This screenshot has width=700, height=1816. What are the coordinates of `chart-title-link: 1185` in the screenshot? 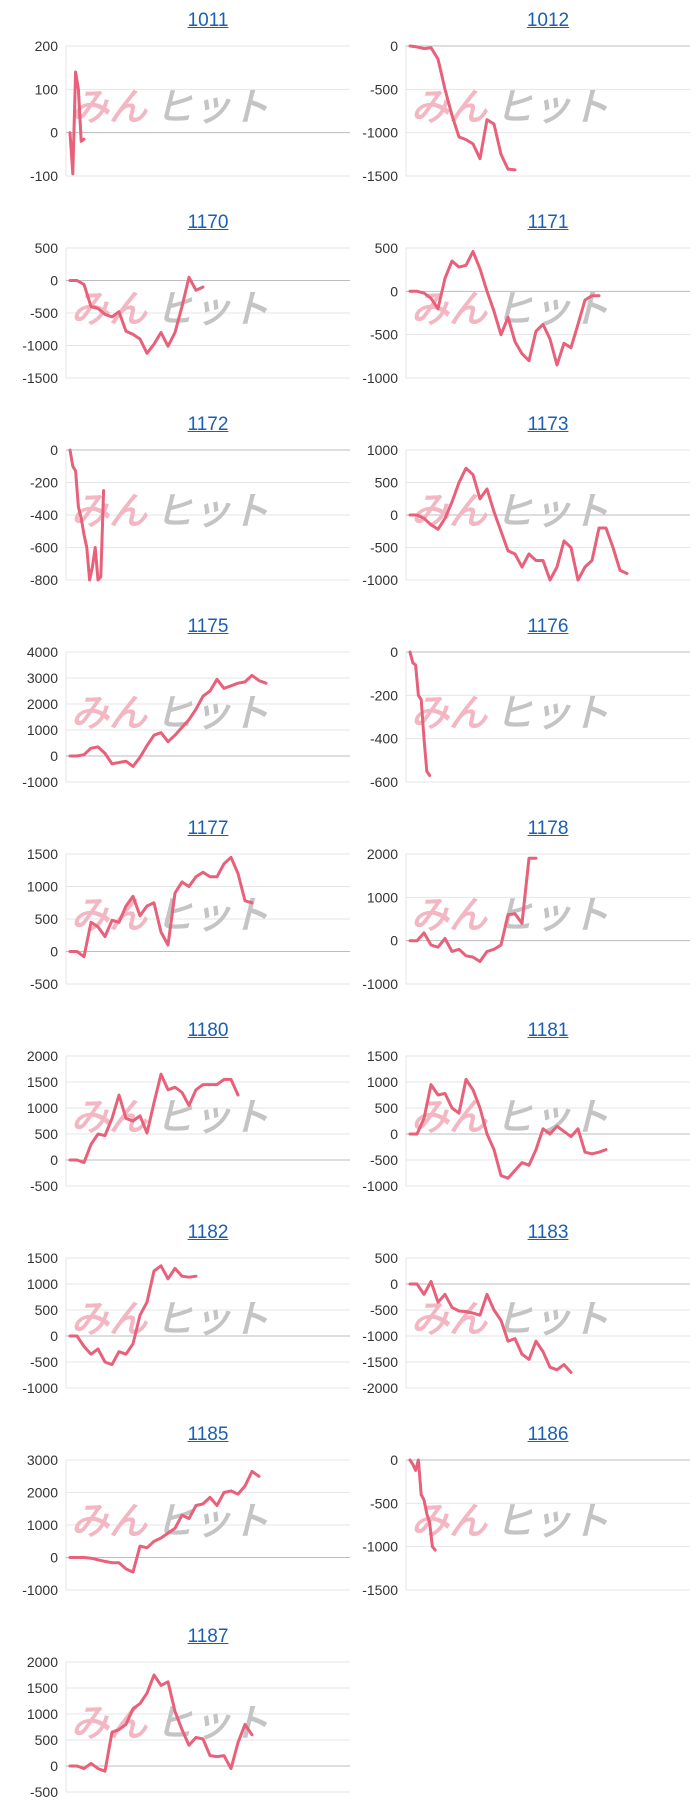 It's located at (208, 1434).